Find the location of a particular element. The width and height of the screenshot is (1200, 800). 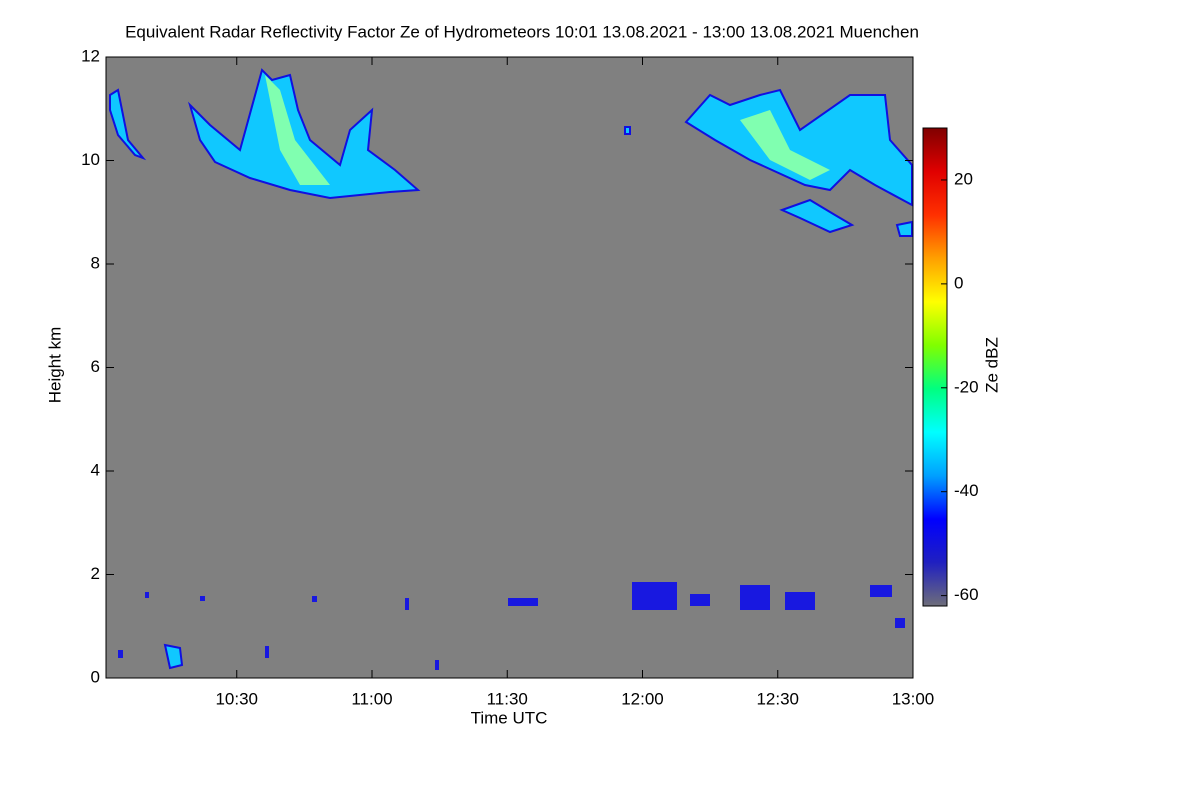

y-tick-label: 10 is located at coordinates (90, 159).